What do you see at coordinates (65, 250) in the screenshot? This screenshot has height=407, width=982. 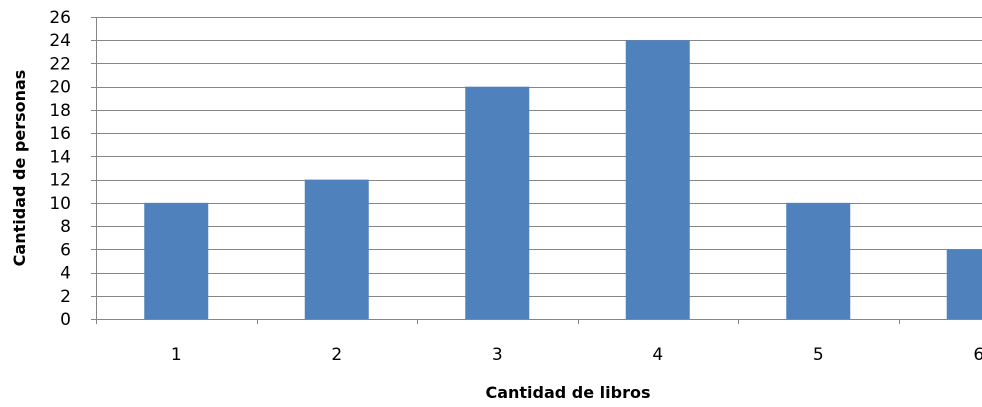 I see `y-tick-label: 6` at bounding box center [65, 250].